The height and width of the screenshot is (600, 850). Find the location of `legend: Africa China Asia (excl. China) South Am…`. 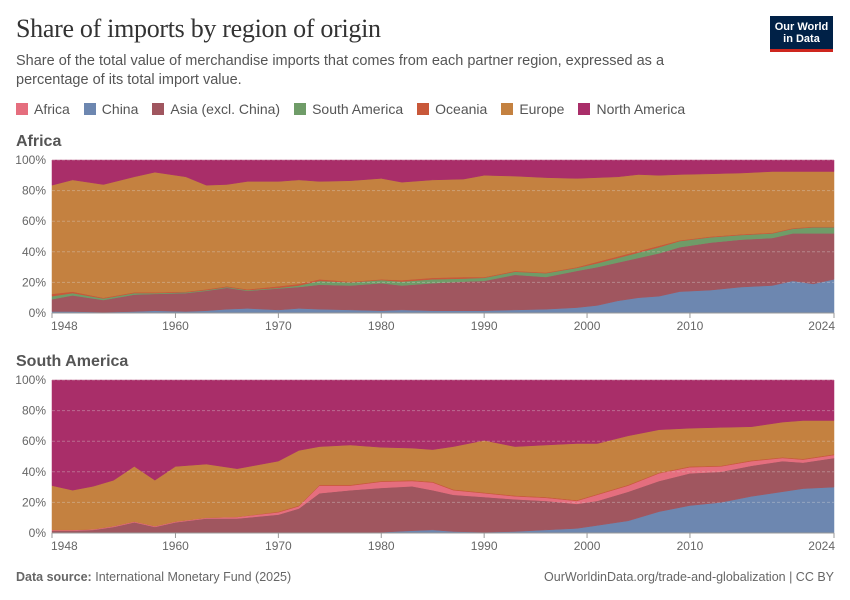

legend: Africa China Asia (excl. China) South Am… is located at coordinates (357, 109).